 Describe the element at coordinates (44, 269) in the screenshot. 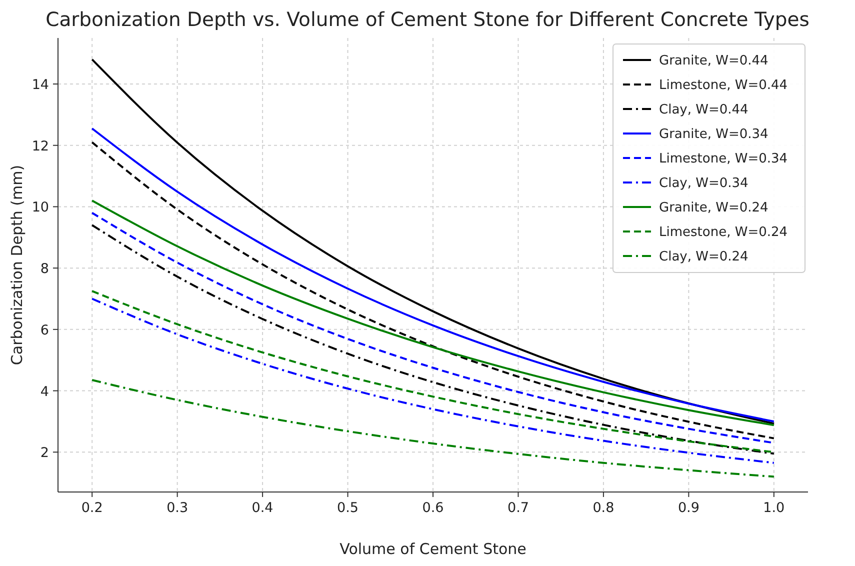

I see `y-tick-label: 8` at that location.